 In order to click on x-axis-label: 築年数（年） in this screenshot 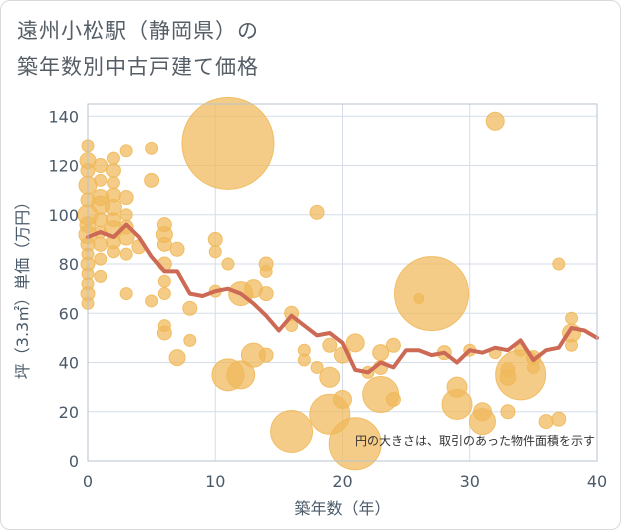, I will do `click(342, 508)`.